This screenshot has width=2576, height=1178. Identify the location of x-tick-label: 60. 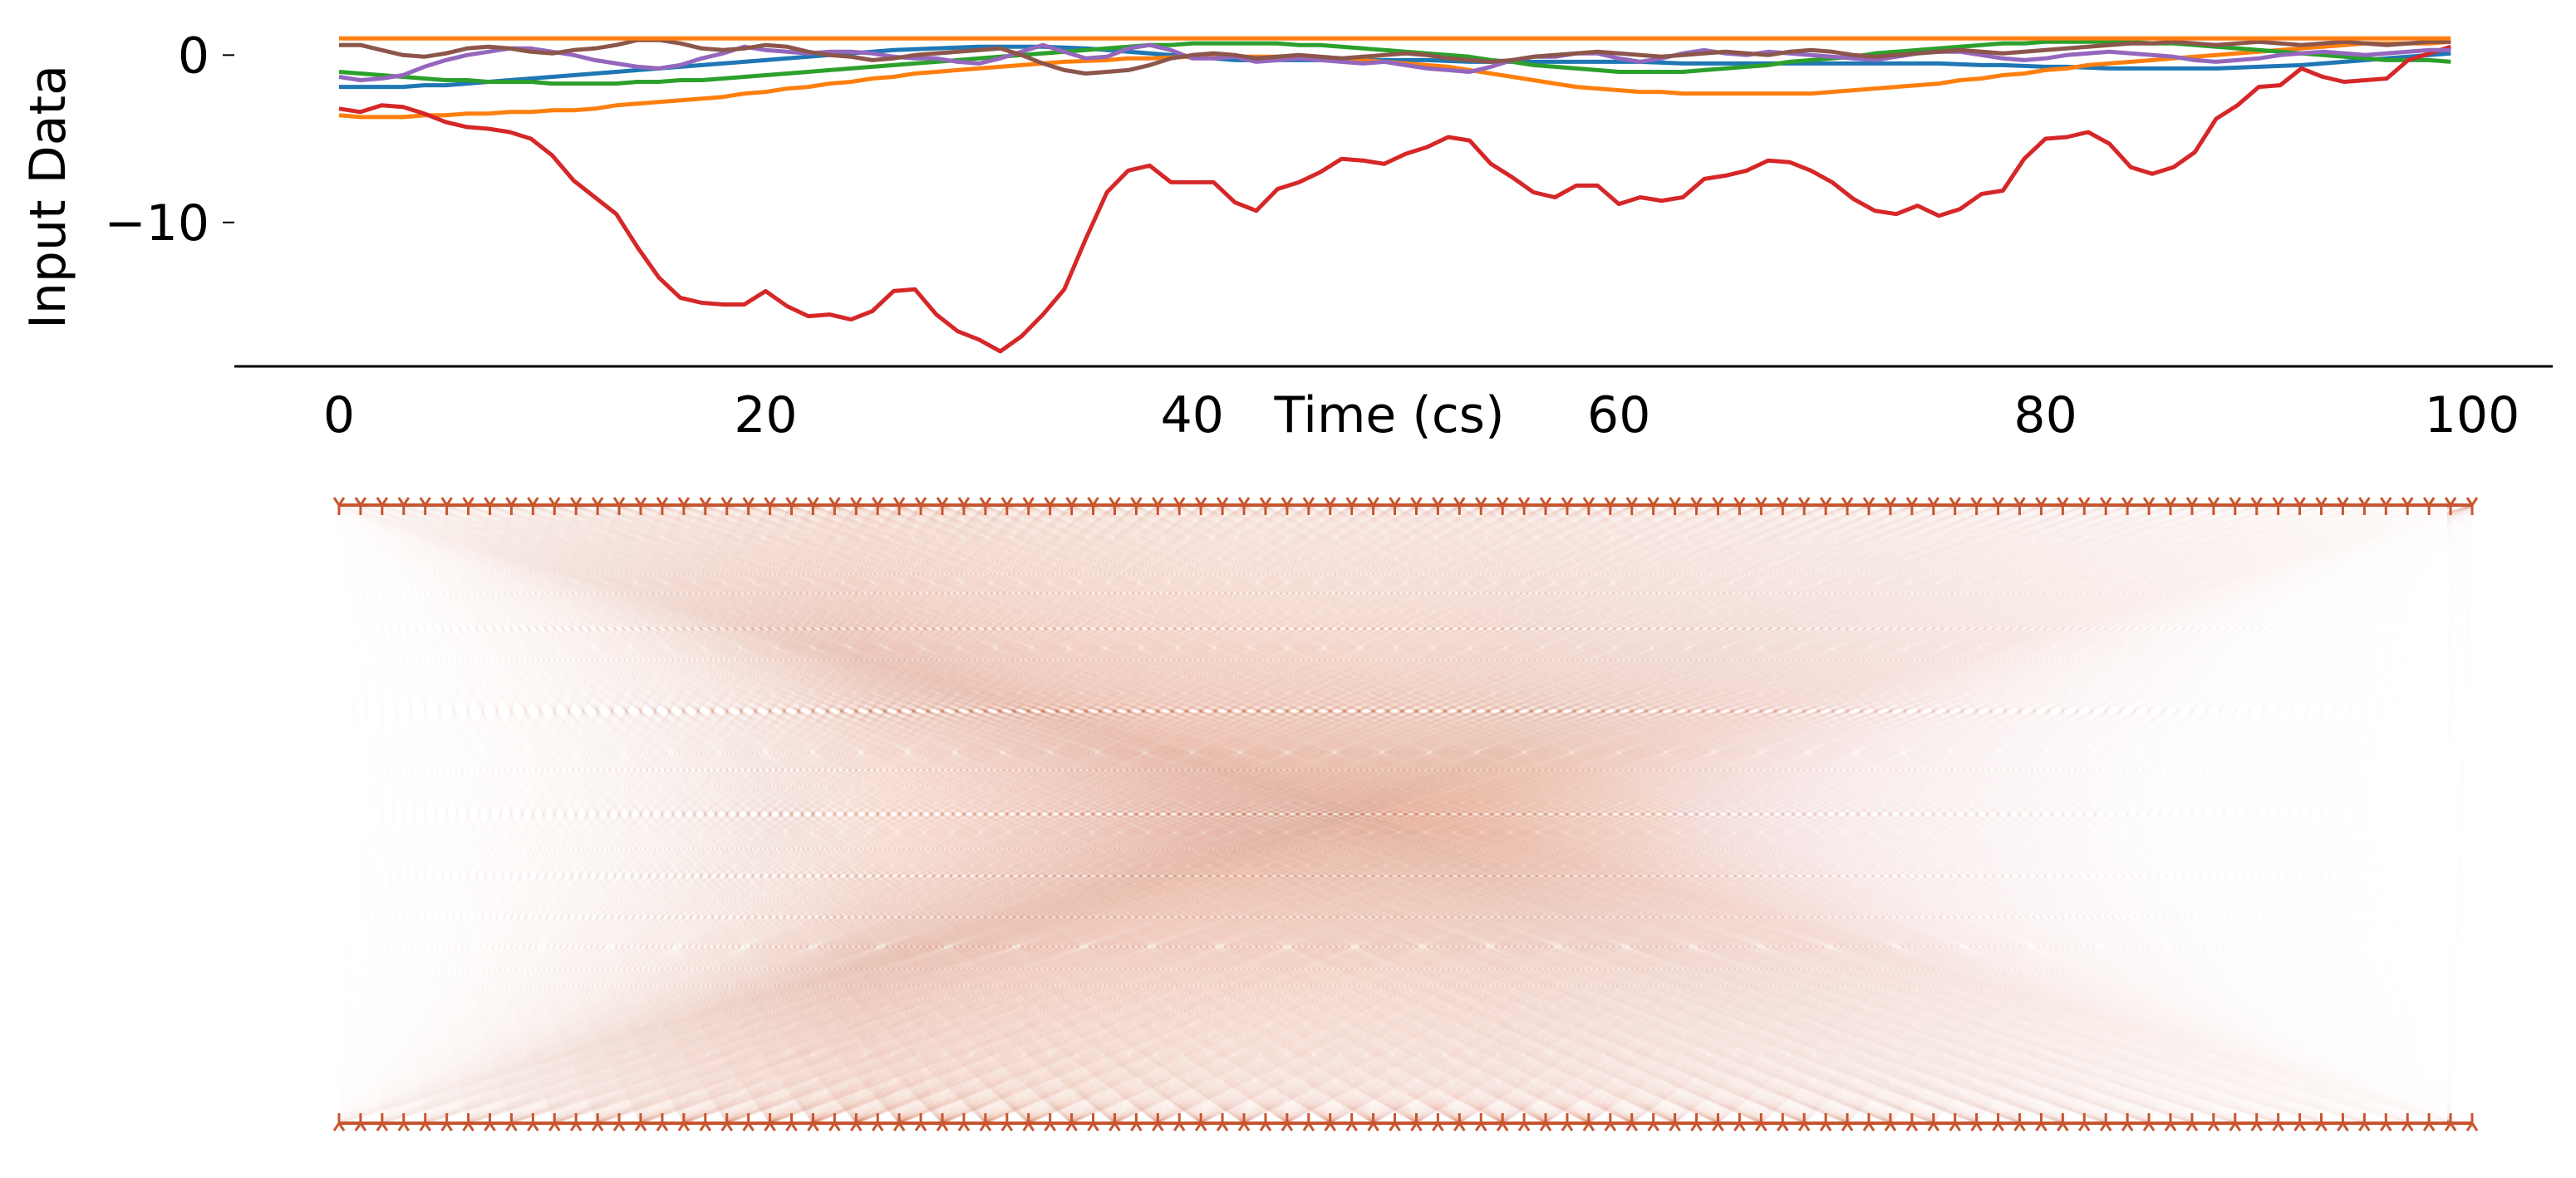
(1618, 415).